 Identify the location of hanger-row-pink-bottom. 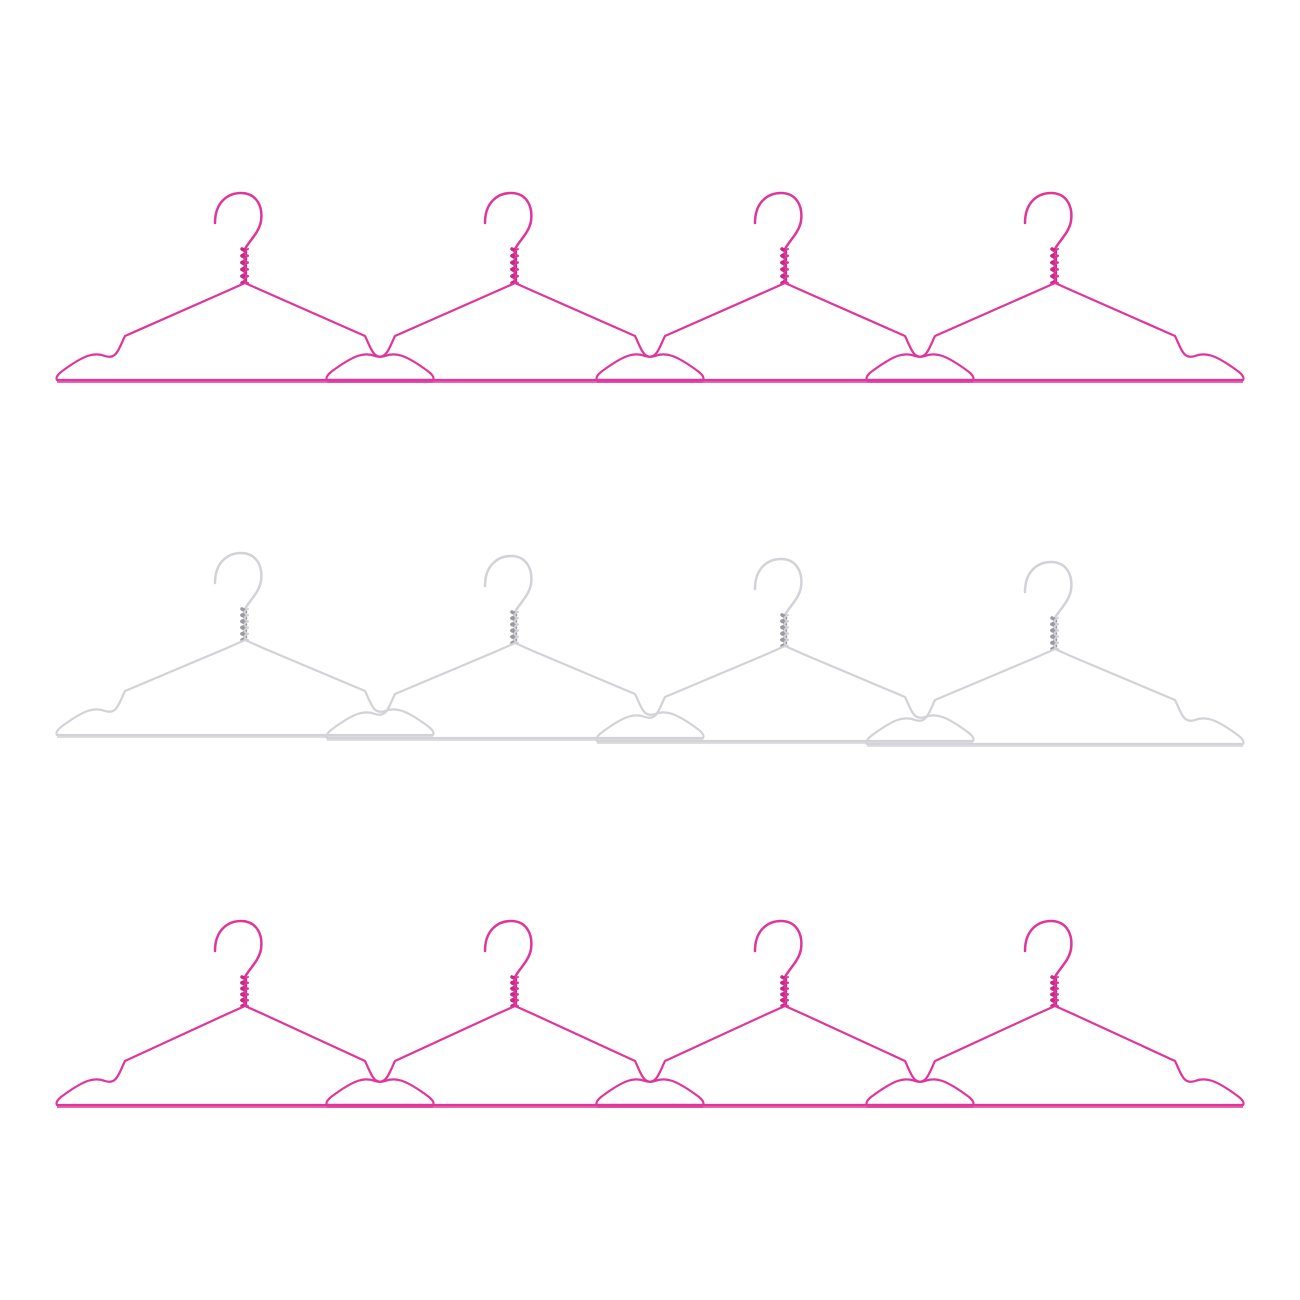
(650, 1013).